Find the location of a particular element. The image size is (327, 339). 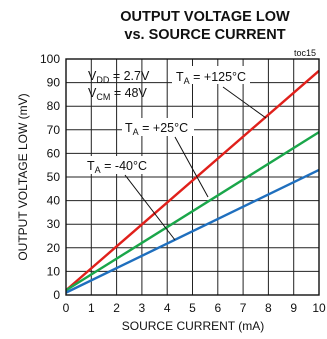

y-tick-label: 80 is located at coordinates (54, 106).